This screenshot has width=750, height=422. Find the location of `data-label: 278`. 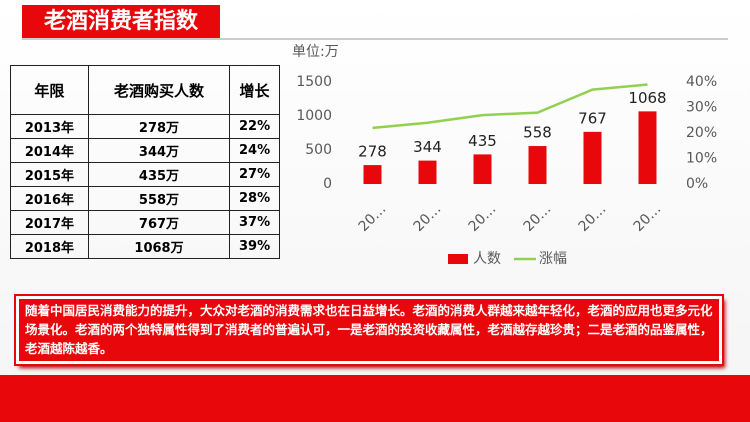

data-label: 278 is located at coordinates (372, 152).